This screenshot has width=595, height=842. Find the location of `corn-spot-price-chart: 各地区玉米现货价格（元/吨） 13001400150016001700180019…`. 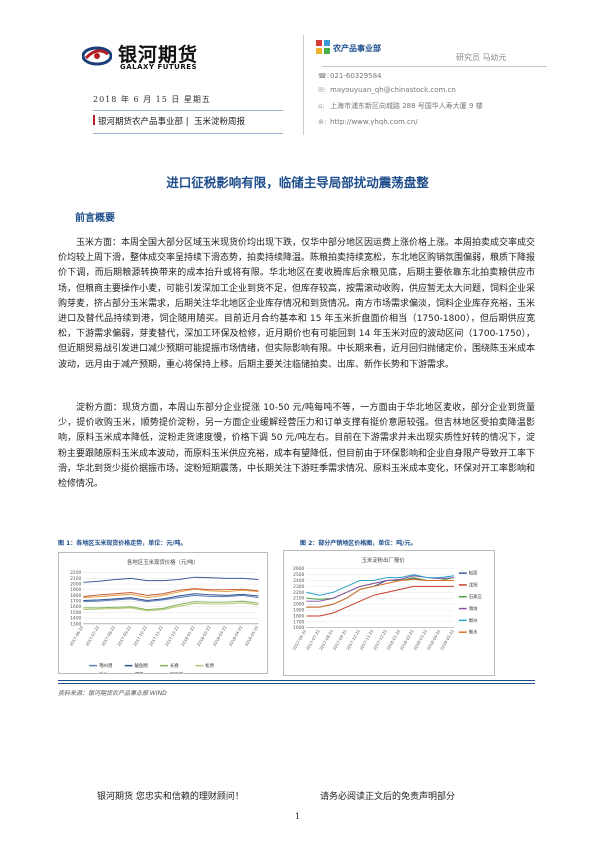

corn-spot-price-chart: 各地区玉米现货价格（元/吨） 13001400150016001700180019… is located at coordinates (163, 613).